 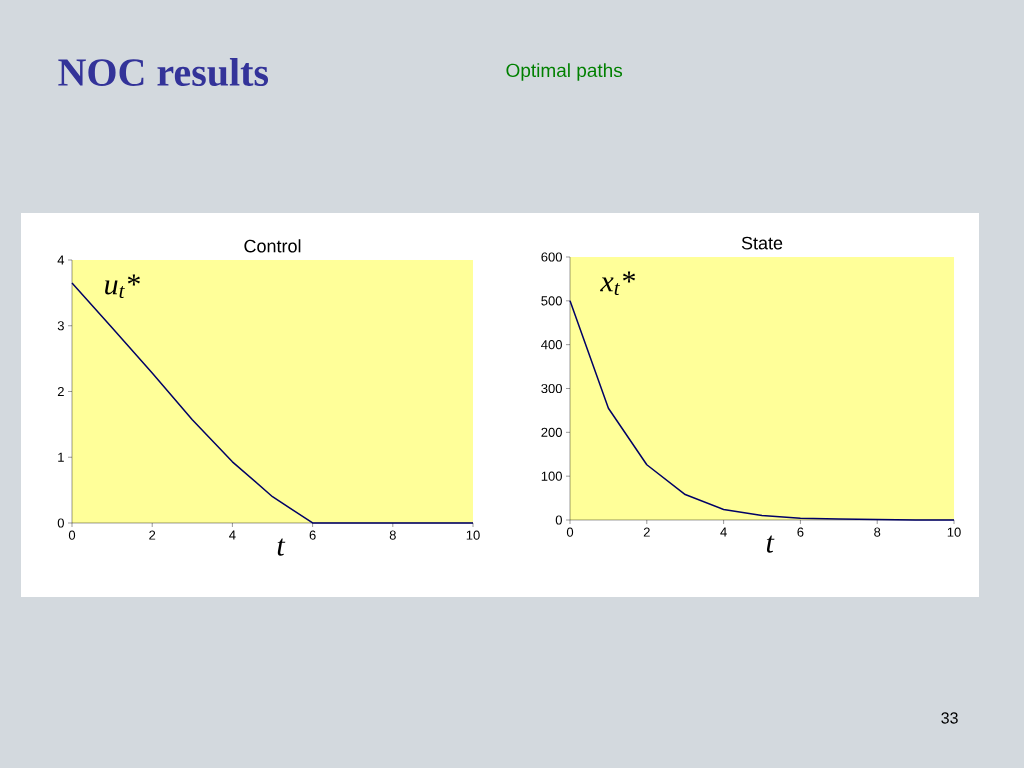 What do you see at coordinates (551, 257) in the screenshot?
I see `y-tick-label: 600` at bounding box center [551, 257].